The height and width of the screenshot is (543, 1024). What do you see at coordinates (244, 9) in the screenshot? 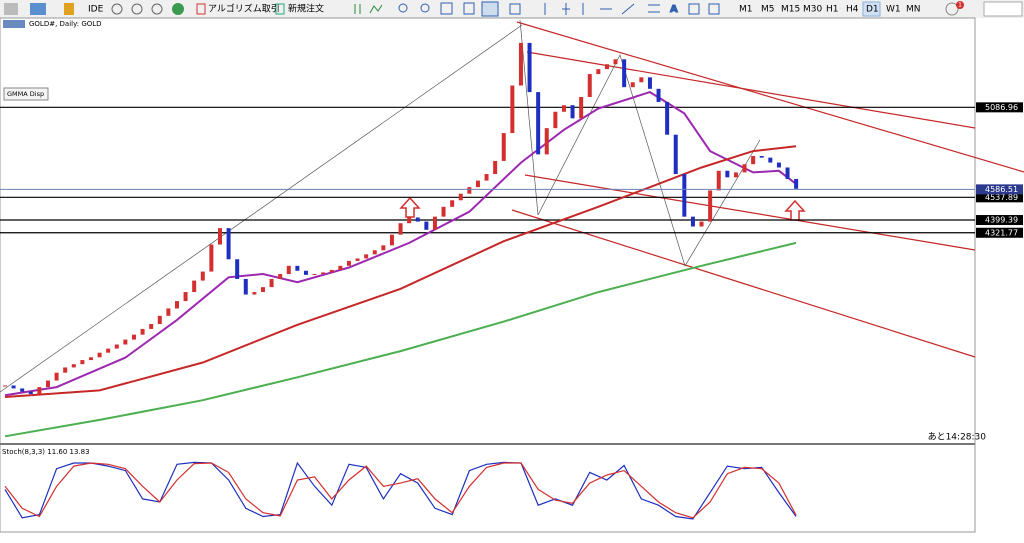
I see `algo-trading-button: アルゴリズム取引` at bounding box center [244, 9].